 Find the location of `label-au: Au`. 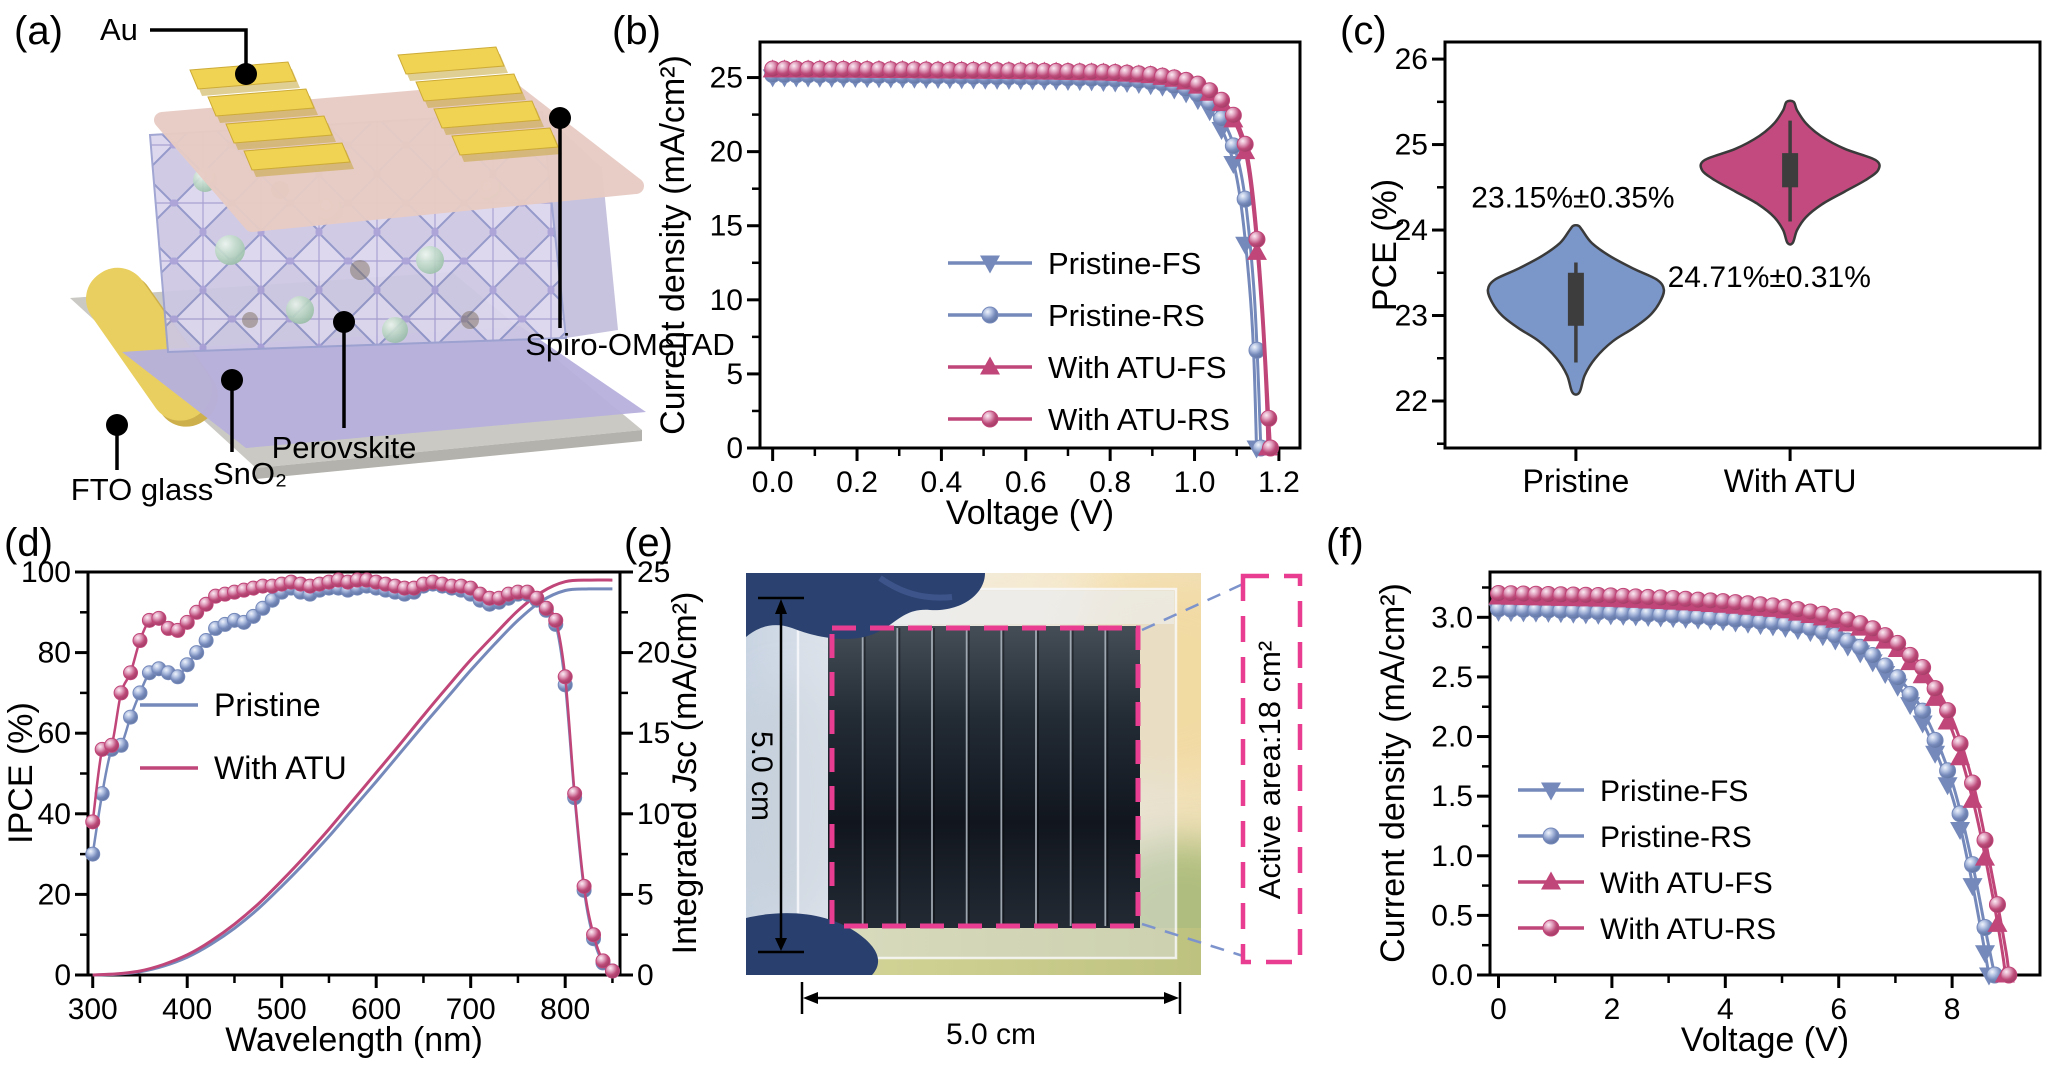

label-au: Au is located at coordinates (119, 29).